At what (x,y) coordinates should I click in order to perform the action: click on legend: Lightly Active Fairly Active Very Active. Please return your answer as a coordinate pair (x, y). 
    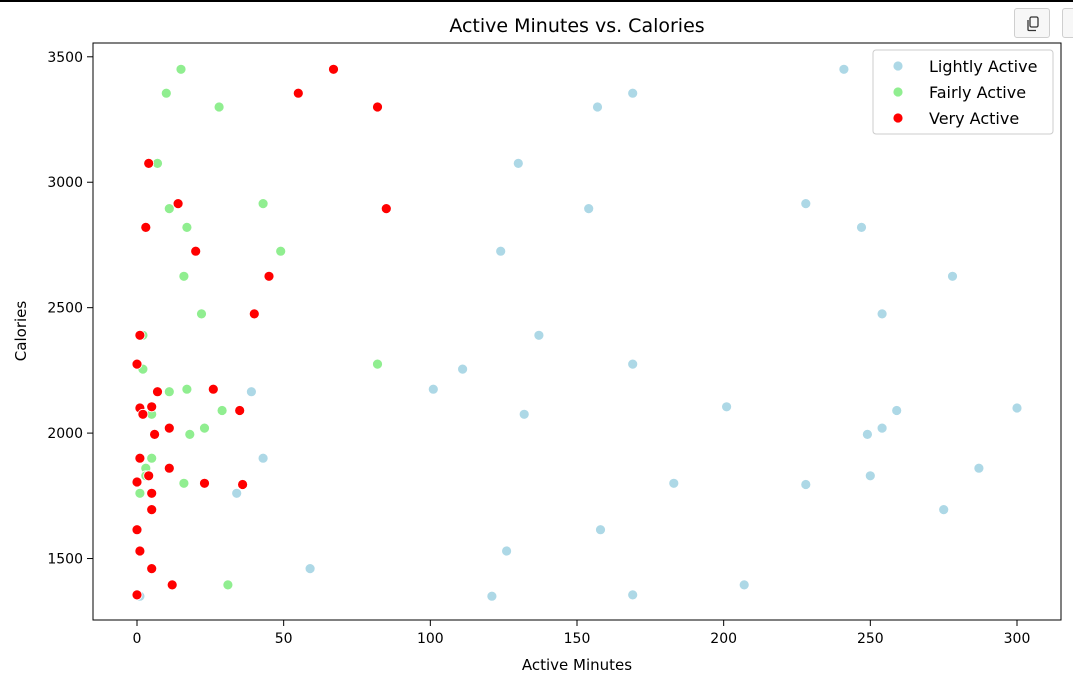
    Looking at the image, I should click on (963, 92).